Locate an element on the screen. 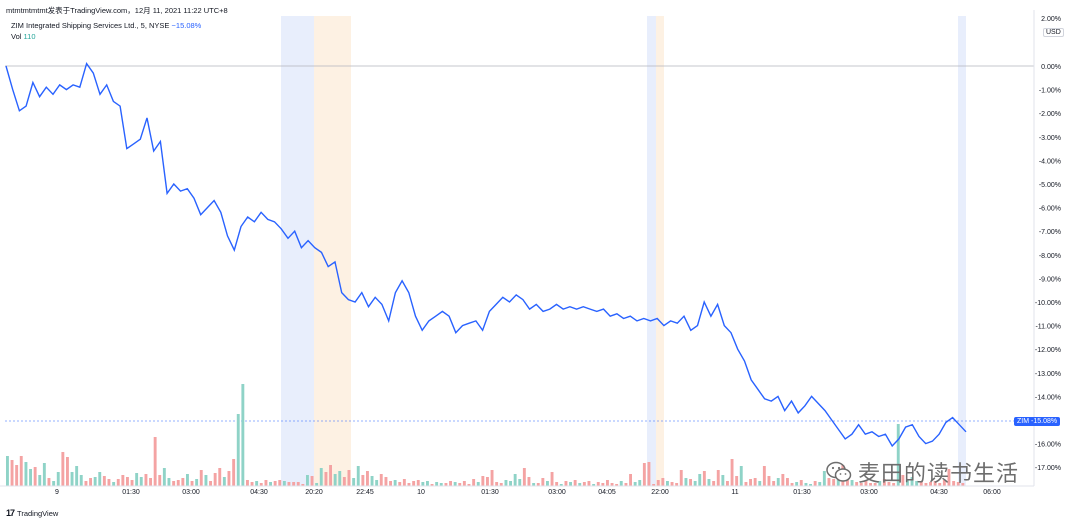  watermark-text: 麦田的读书生活 is located at coordinates (939, 474).